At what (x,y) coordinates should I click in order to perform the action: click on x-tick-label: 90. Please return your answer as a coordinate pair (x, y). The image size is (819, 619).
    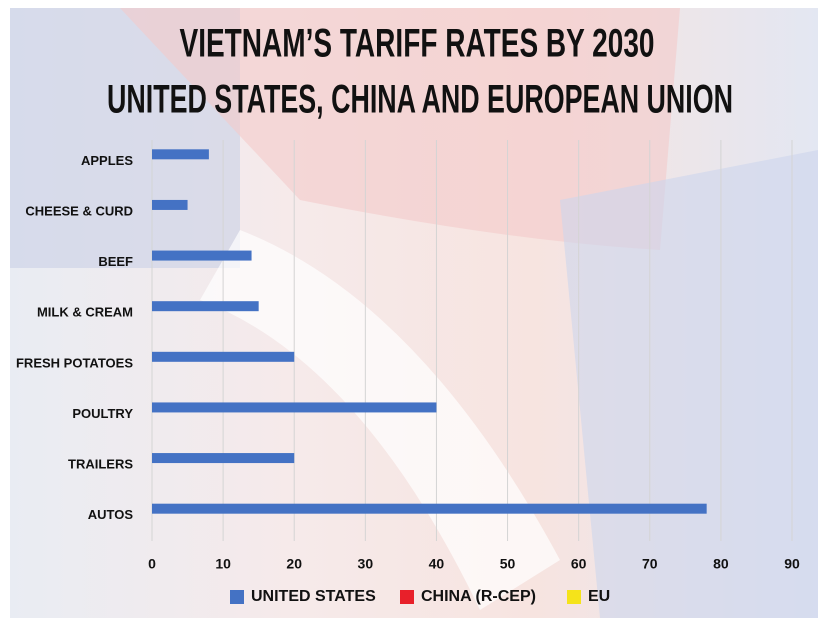
    Looking at the image, I should click on (792, 564).